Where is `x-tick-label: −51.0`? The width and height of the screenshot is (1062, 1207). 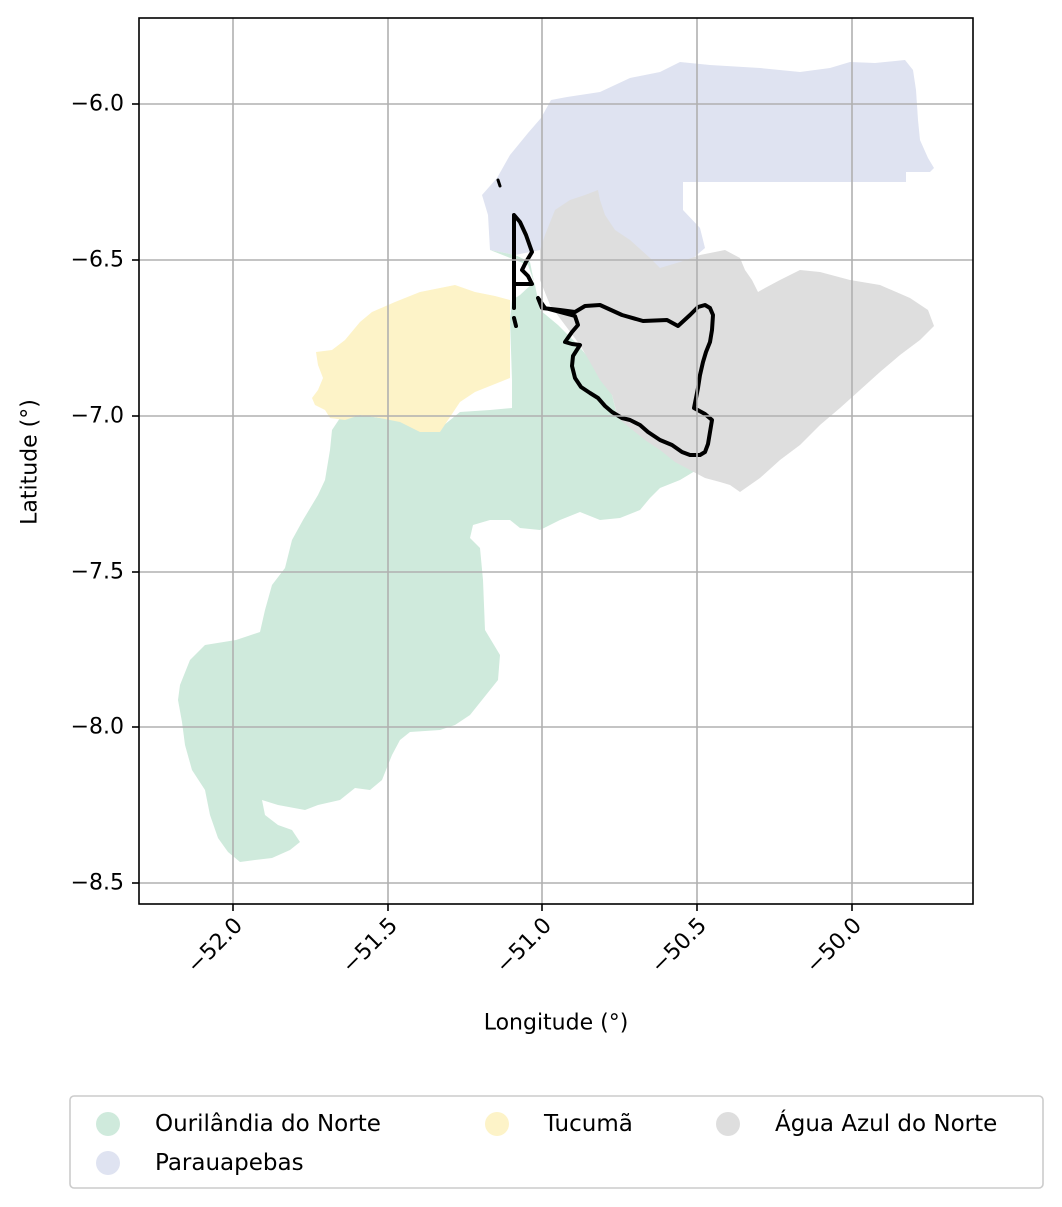 x-tick-label: −51.0 is located at coordinates (523, 945).